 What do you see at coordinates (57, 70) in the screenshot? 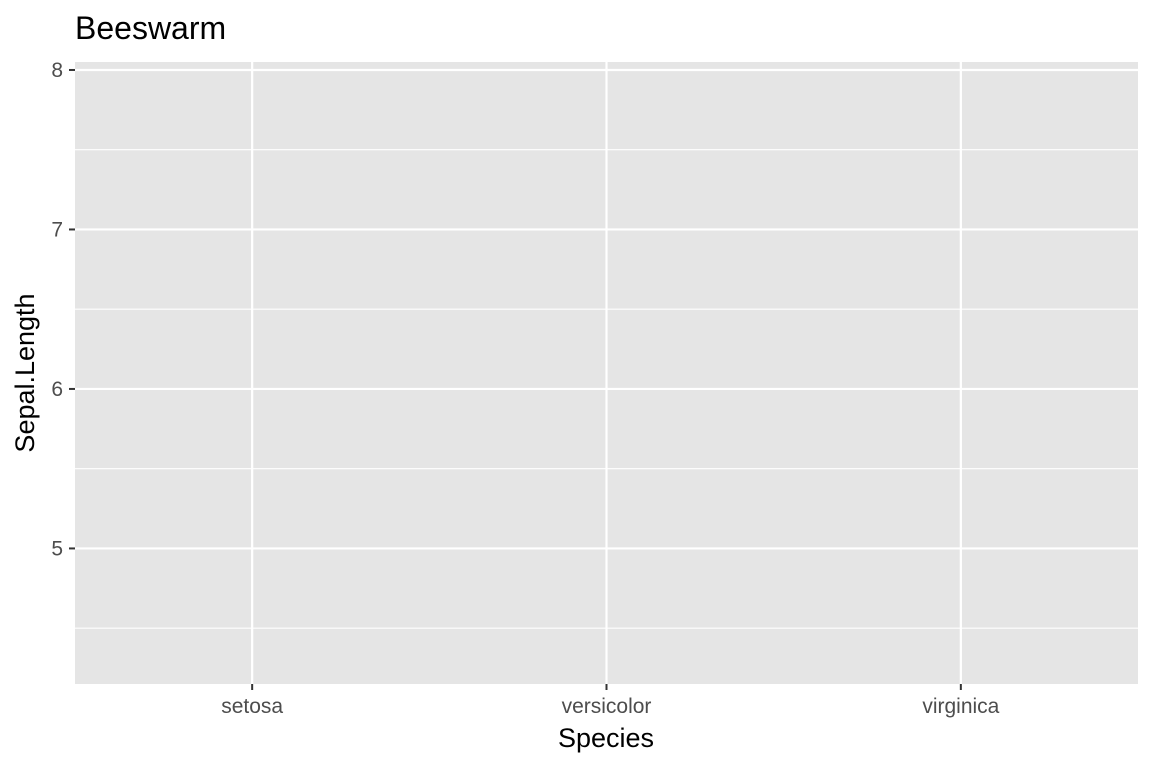
I see `y-tick-label-3: 8` at bounding box center [57, 70].